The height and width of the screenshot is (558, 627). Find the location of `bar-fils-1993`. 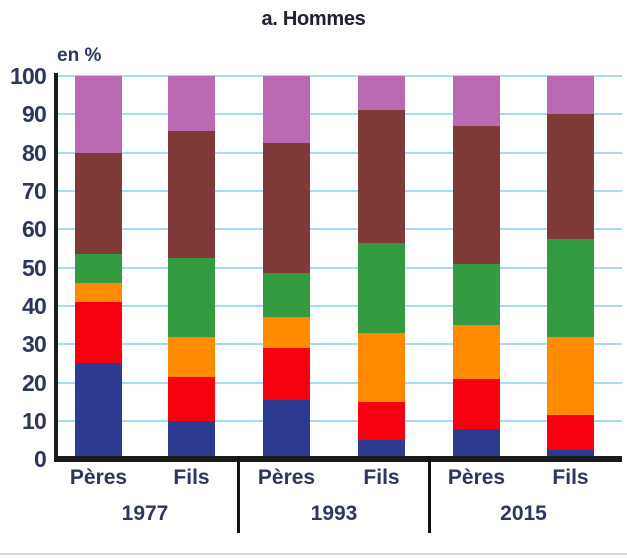

bar-fils-1993 is located at coordinates (381, 267).